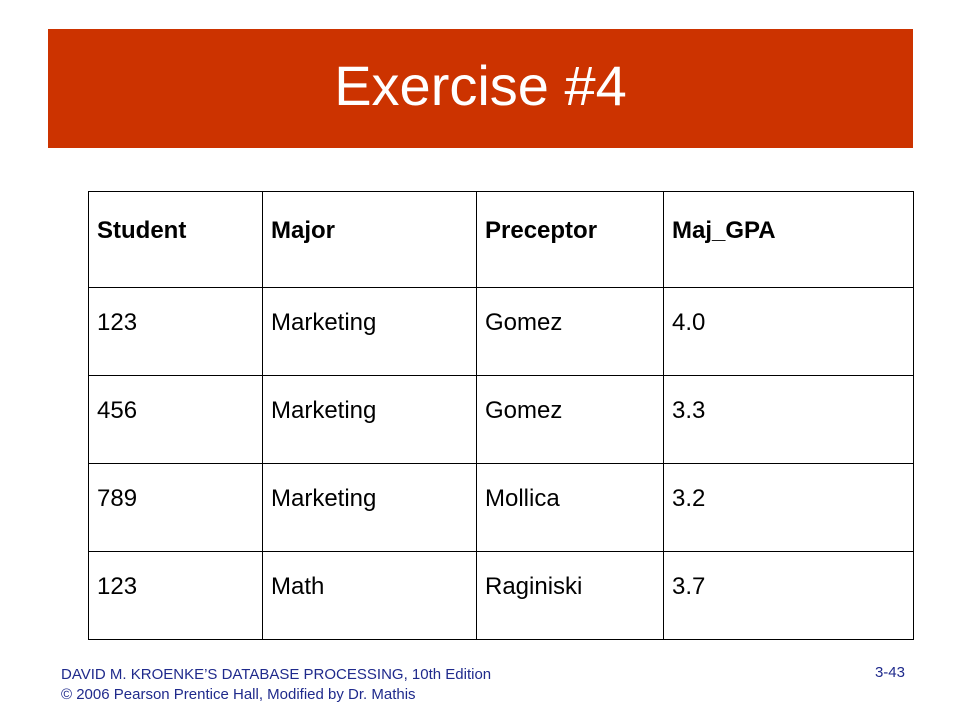  What do you see at coordinates (175, 507) in the screenshot?
I see `table-cell: 789` at bounding box center [175, 507].